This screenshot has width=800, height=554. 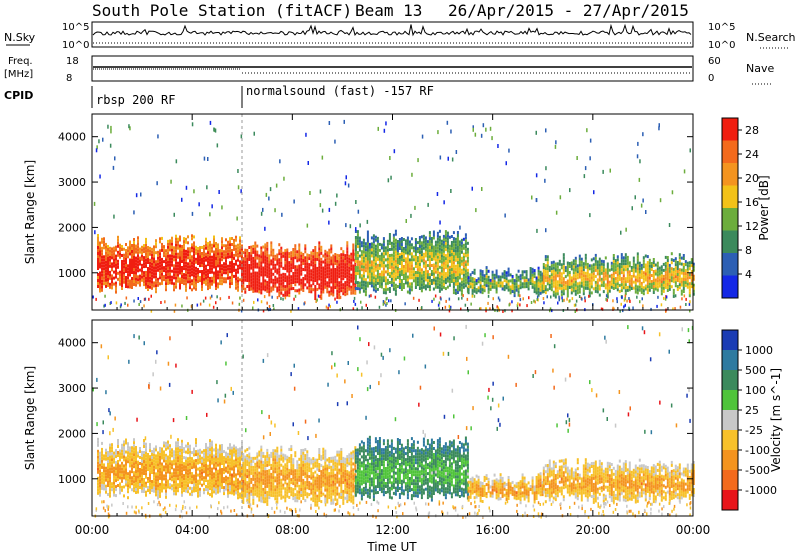 What do you see at coordinates (75, 45) in the screenshot?
I see `noise-tick-left-bottom: 10^0` at bounding box center [75, 45].